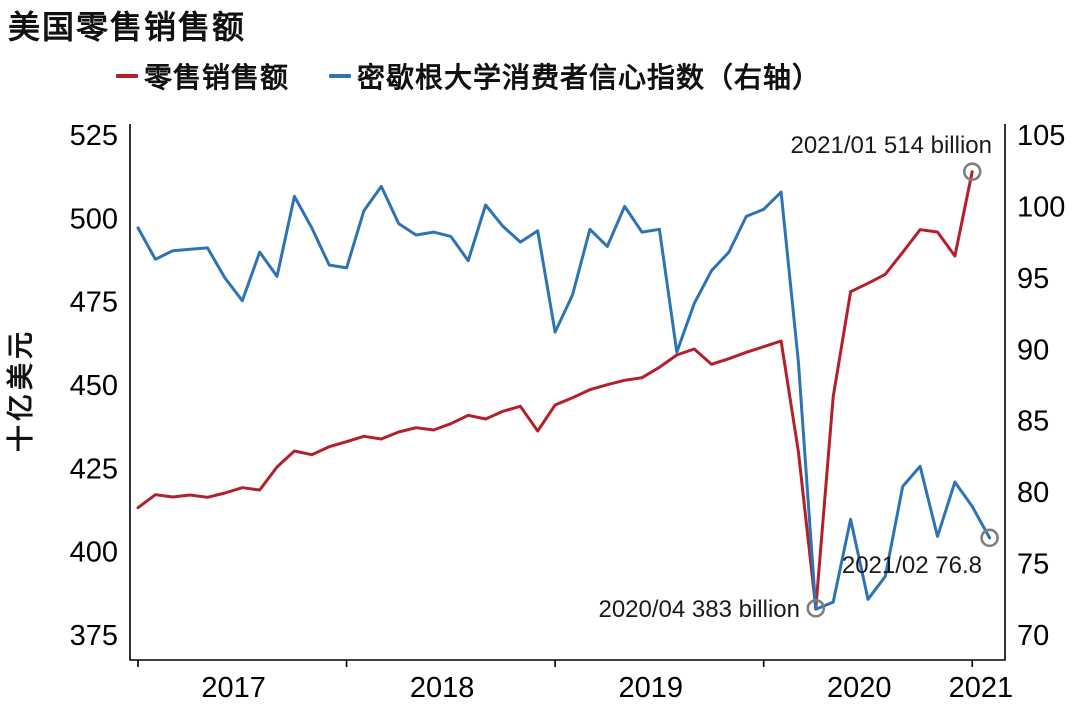 Image resolution: width=1080 pixels, height=706 pixels. Describe the element at coordinates (859, 688) in the screenshot. I see `x-axis-tick-label: 2020` at that location.